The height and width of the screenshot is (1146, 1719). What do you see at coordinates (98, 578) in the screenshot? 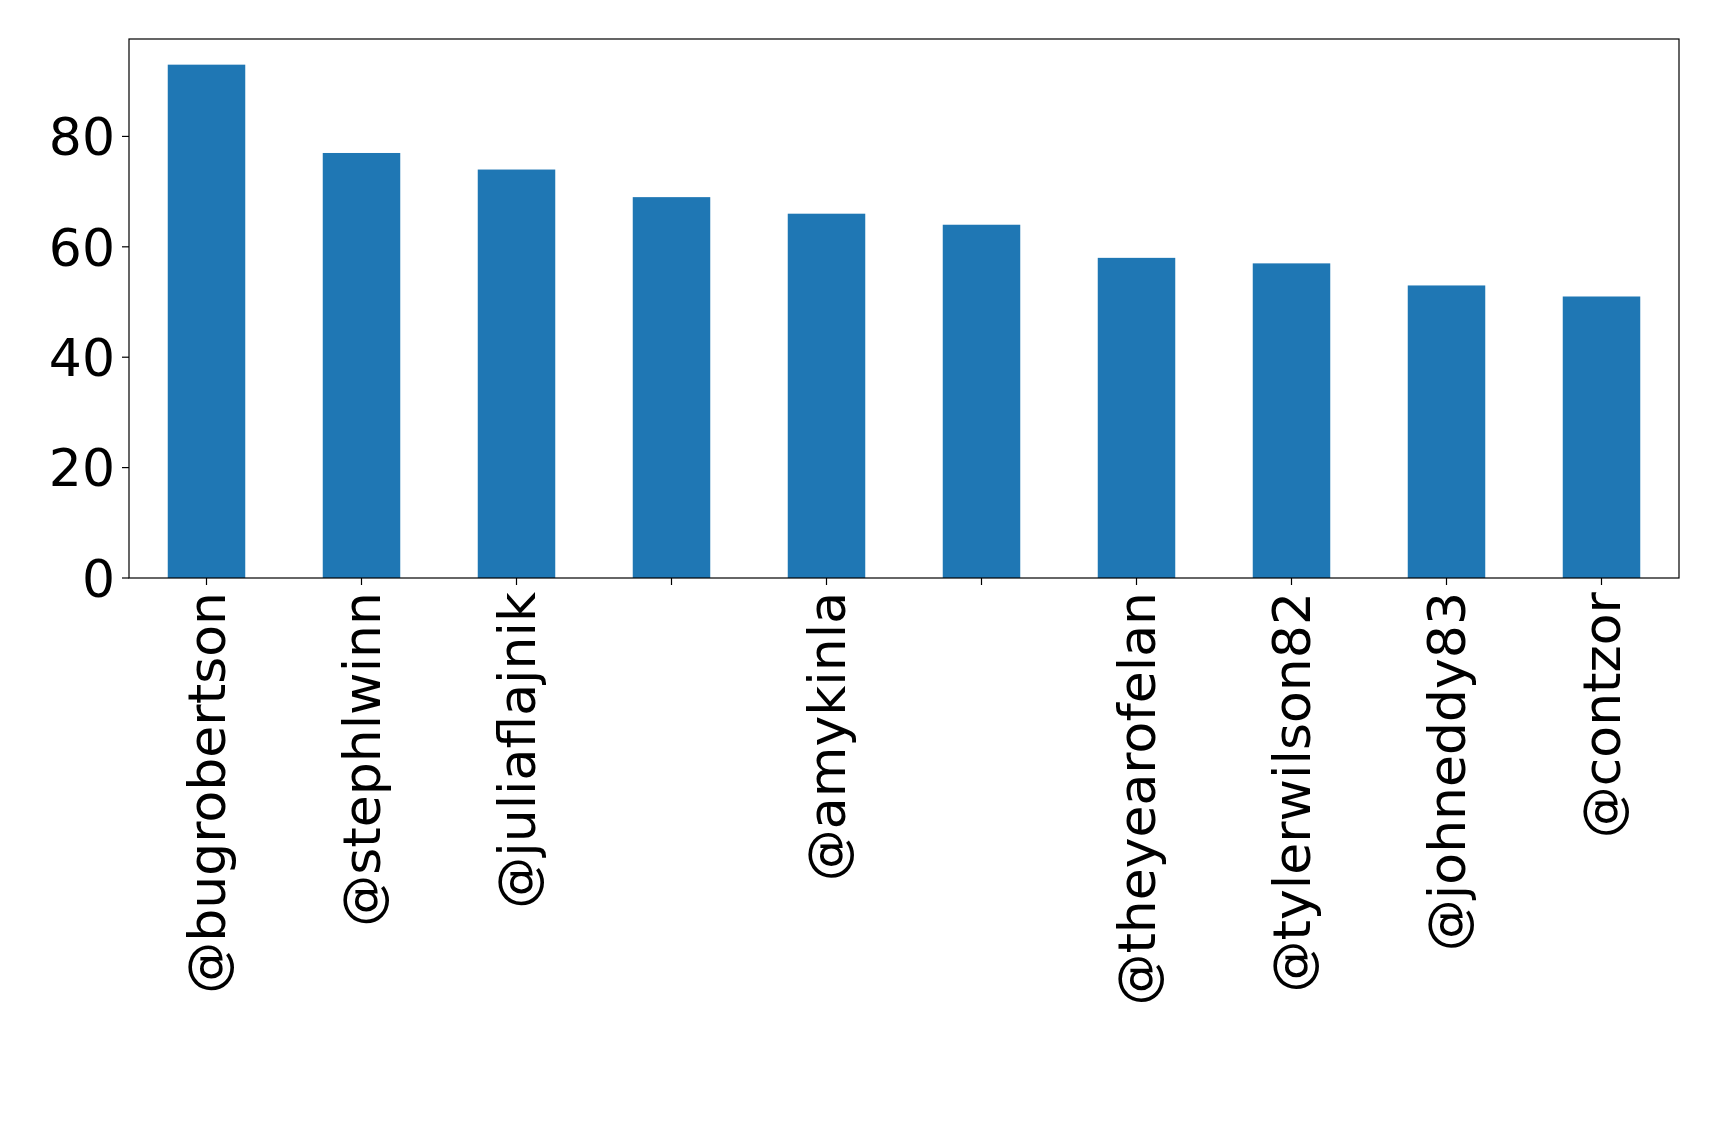
I see `y-tick-label: 0` at bounding box center [98, 578].